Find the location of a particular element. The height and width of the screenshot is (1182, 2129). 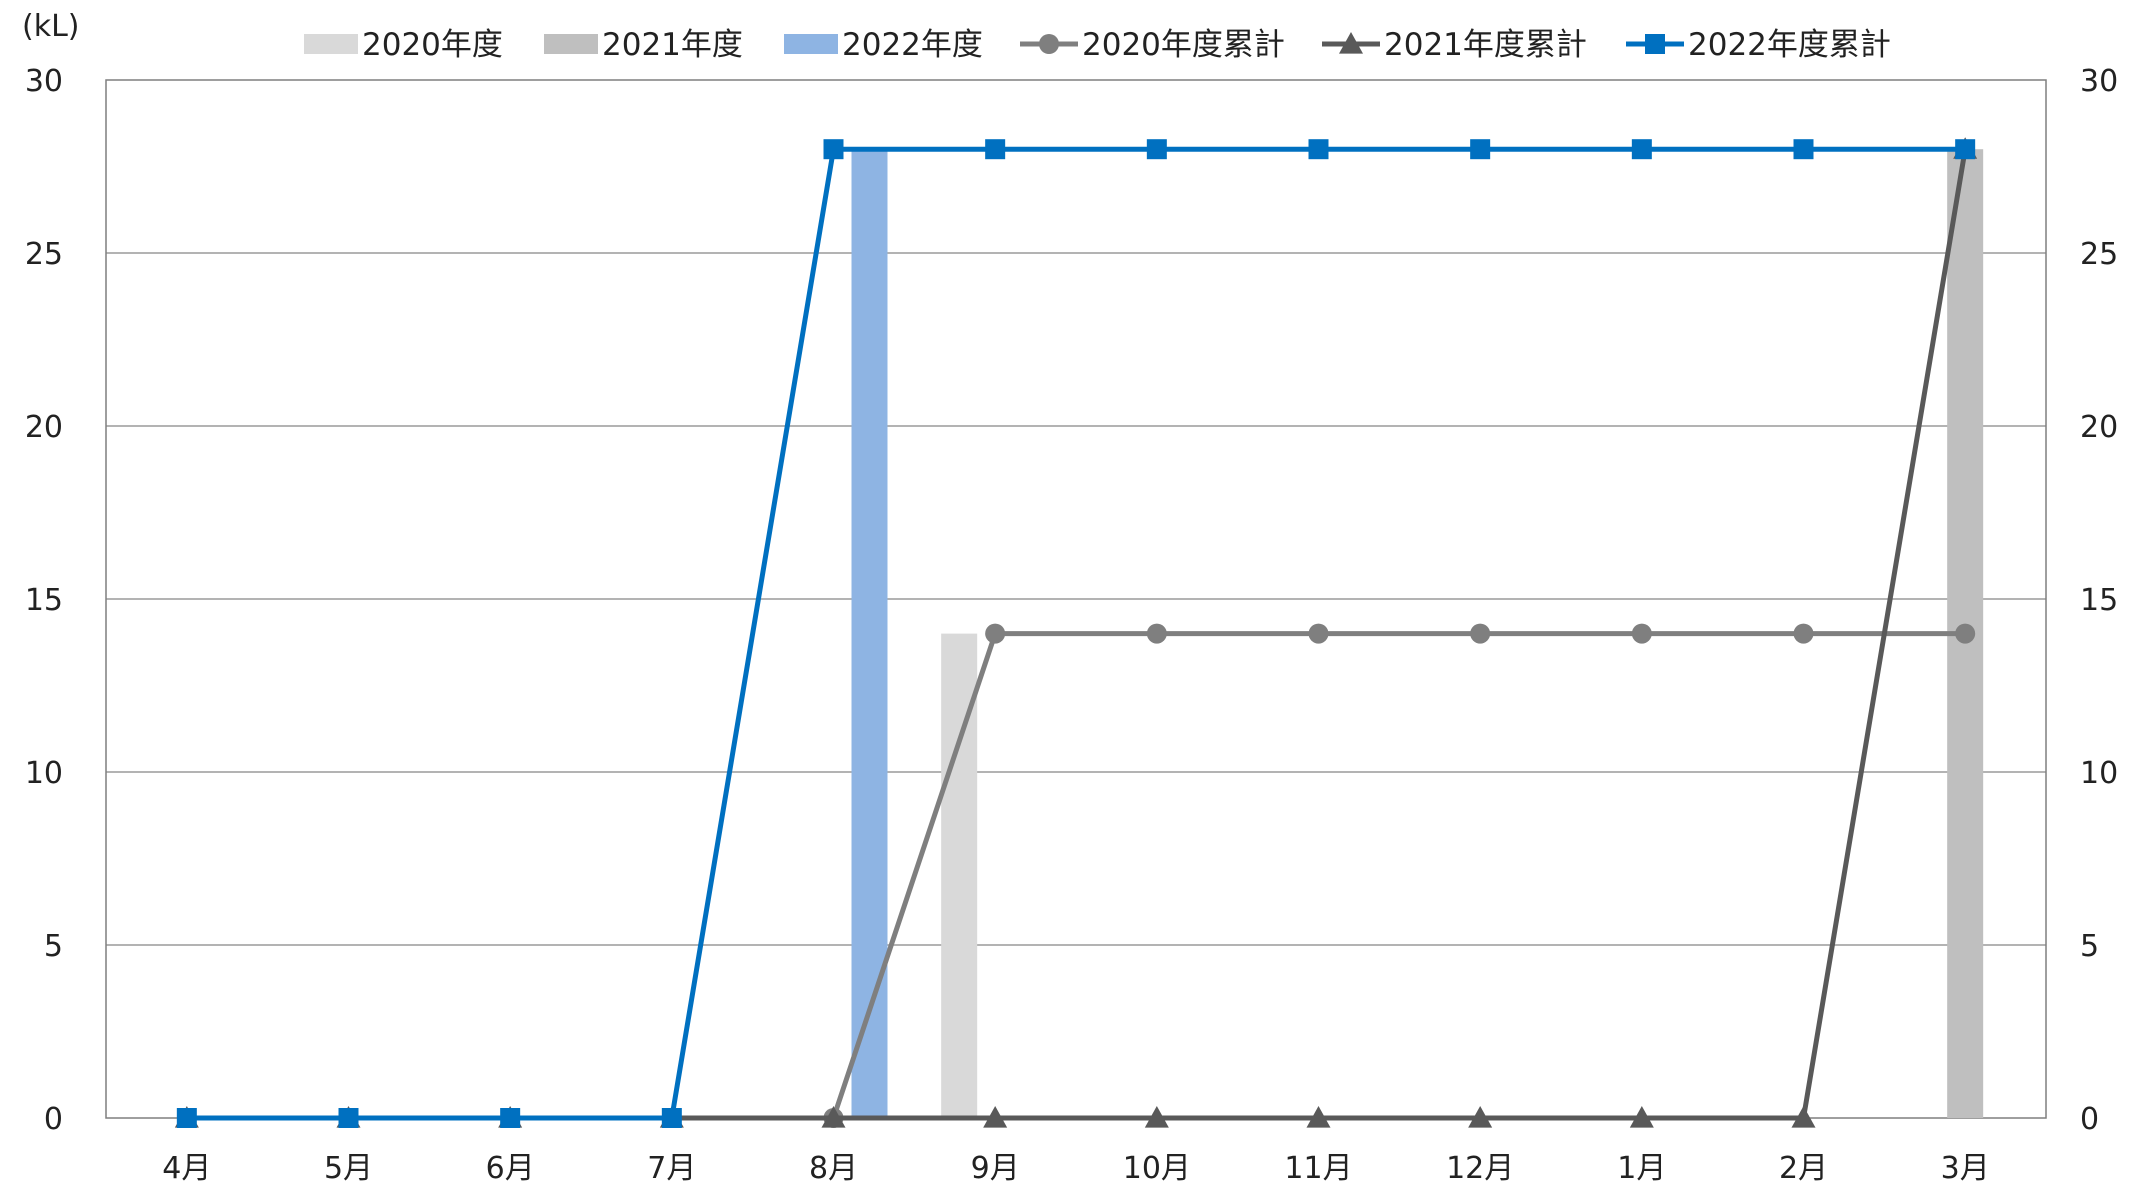

y-tick-label-right: 30 is located at coordinates (2099, 81).